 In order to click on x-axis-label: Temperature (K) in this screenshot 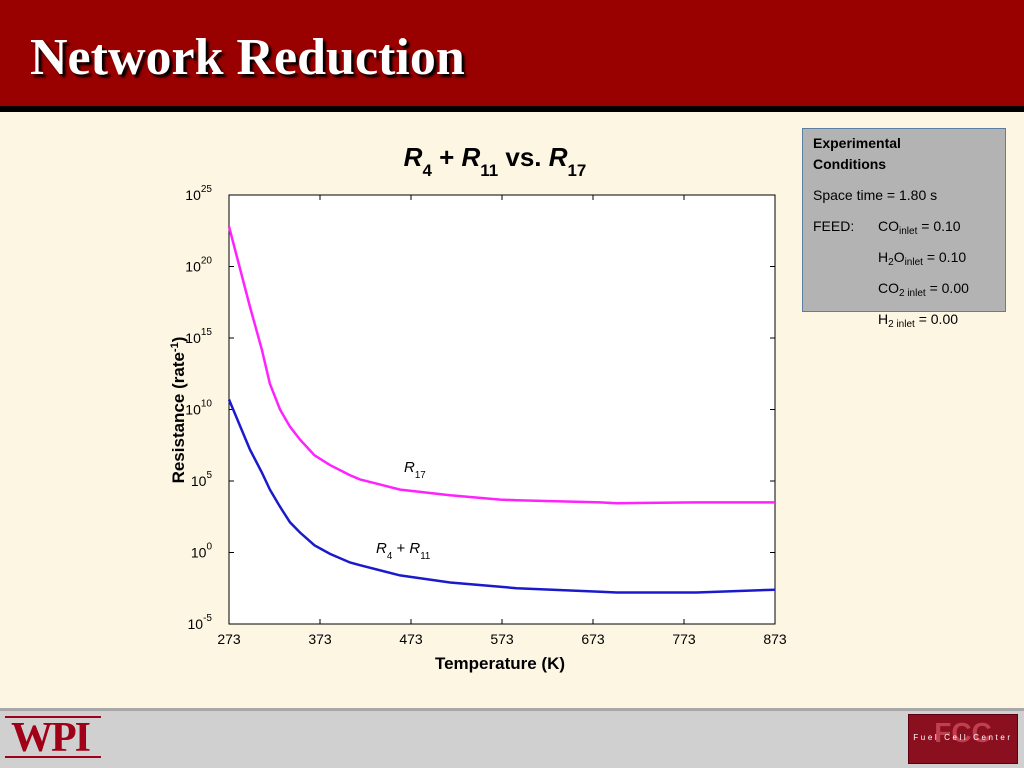, I will do `click(500, 663)`.